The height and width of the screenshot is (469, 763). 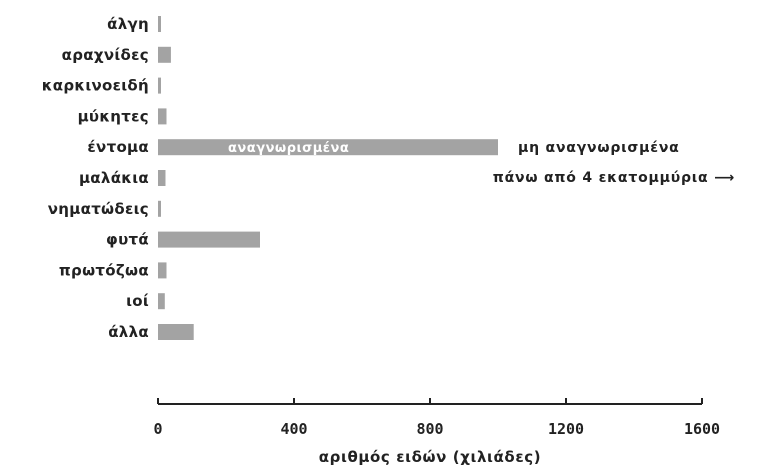 I want to click on x-tick-label-1: 400, so click(x=293, y=429).